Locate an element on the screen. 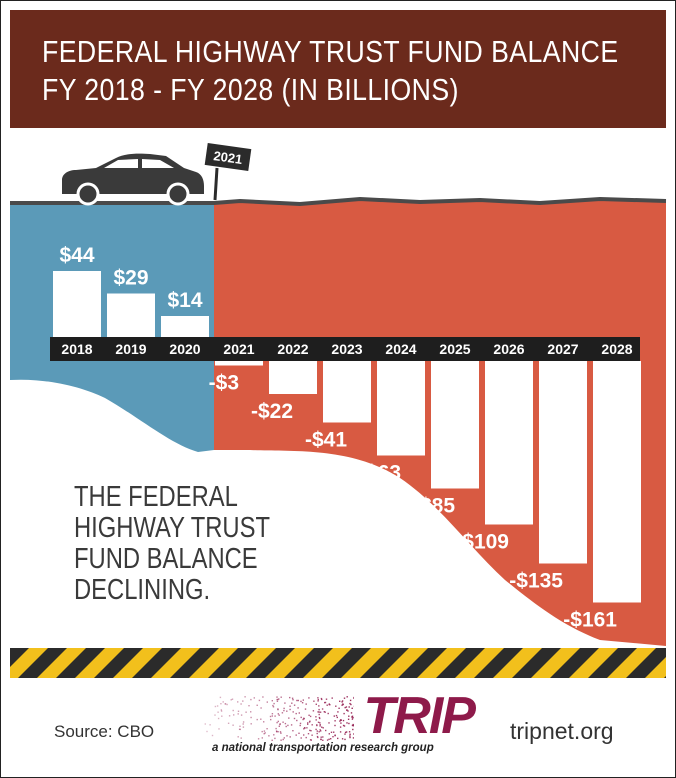 The height and width of the screenshot is (778, 676). year-axis-strip is located at coordinates (345, 349).